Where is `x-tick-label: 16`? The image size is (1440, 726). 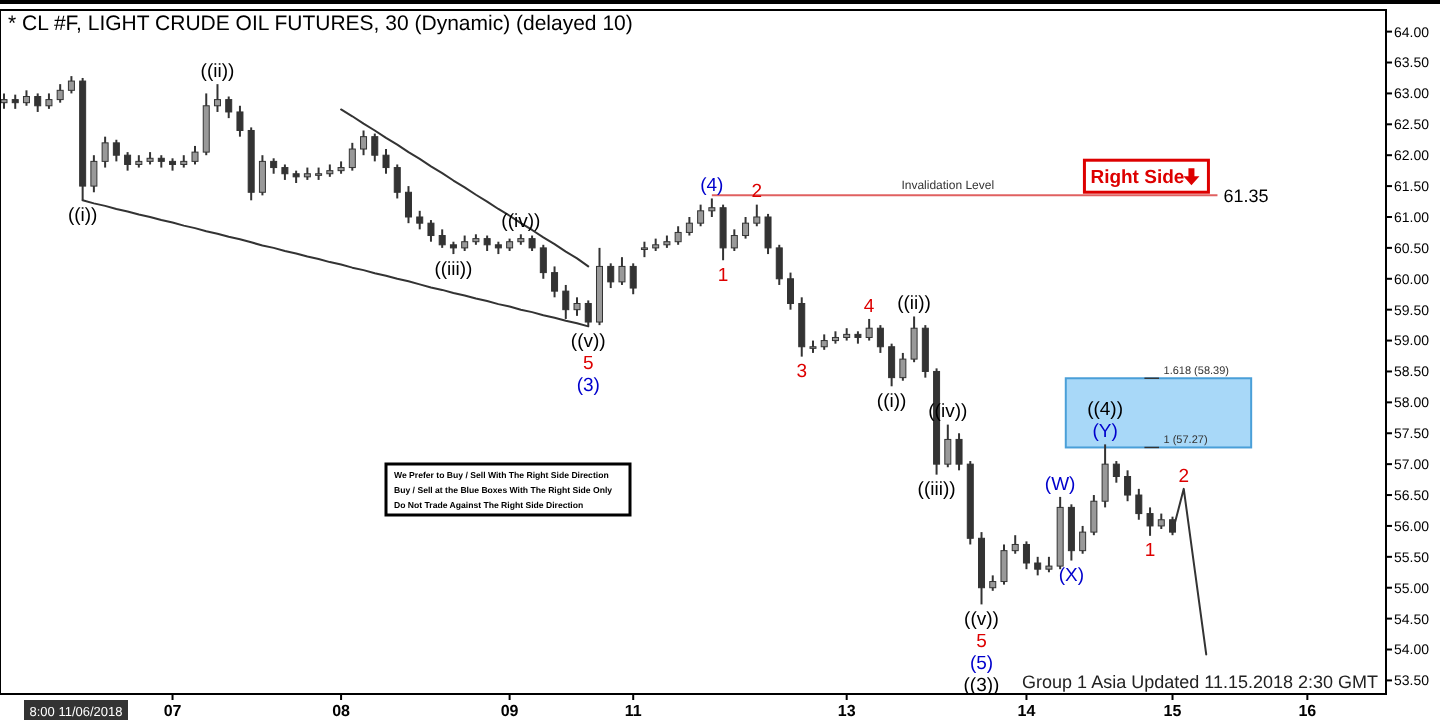
x-tick-label: 16 is located at coordinates (1308, 711).